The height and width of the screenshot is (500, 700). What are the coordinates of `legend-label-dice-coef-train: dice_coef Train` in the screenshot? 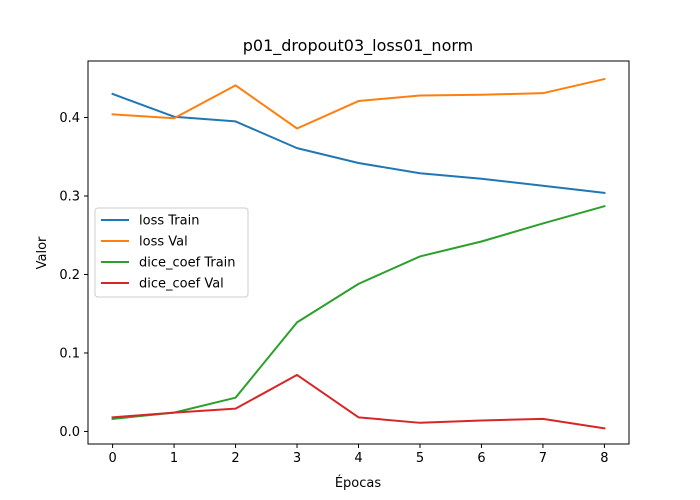 It's located at (187, 263).